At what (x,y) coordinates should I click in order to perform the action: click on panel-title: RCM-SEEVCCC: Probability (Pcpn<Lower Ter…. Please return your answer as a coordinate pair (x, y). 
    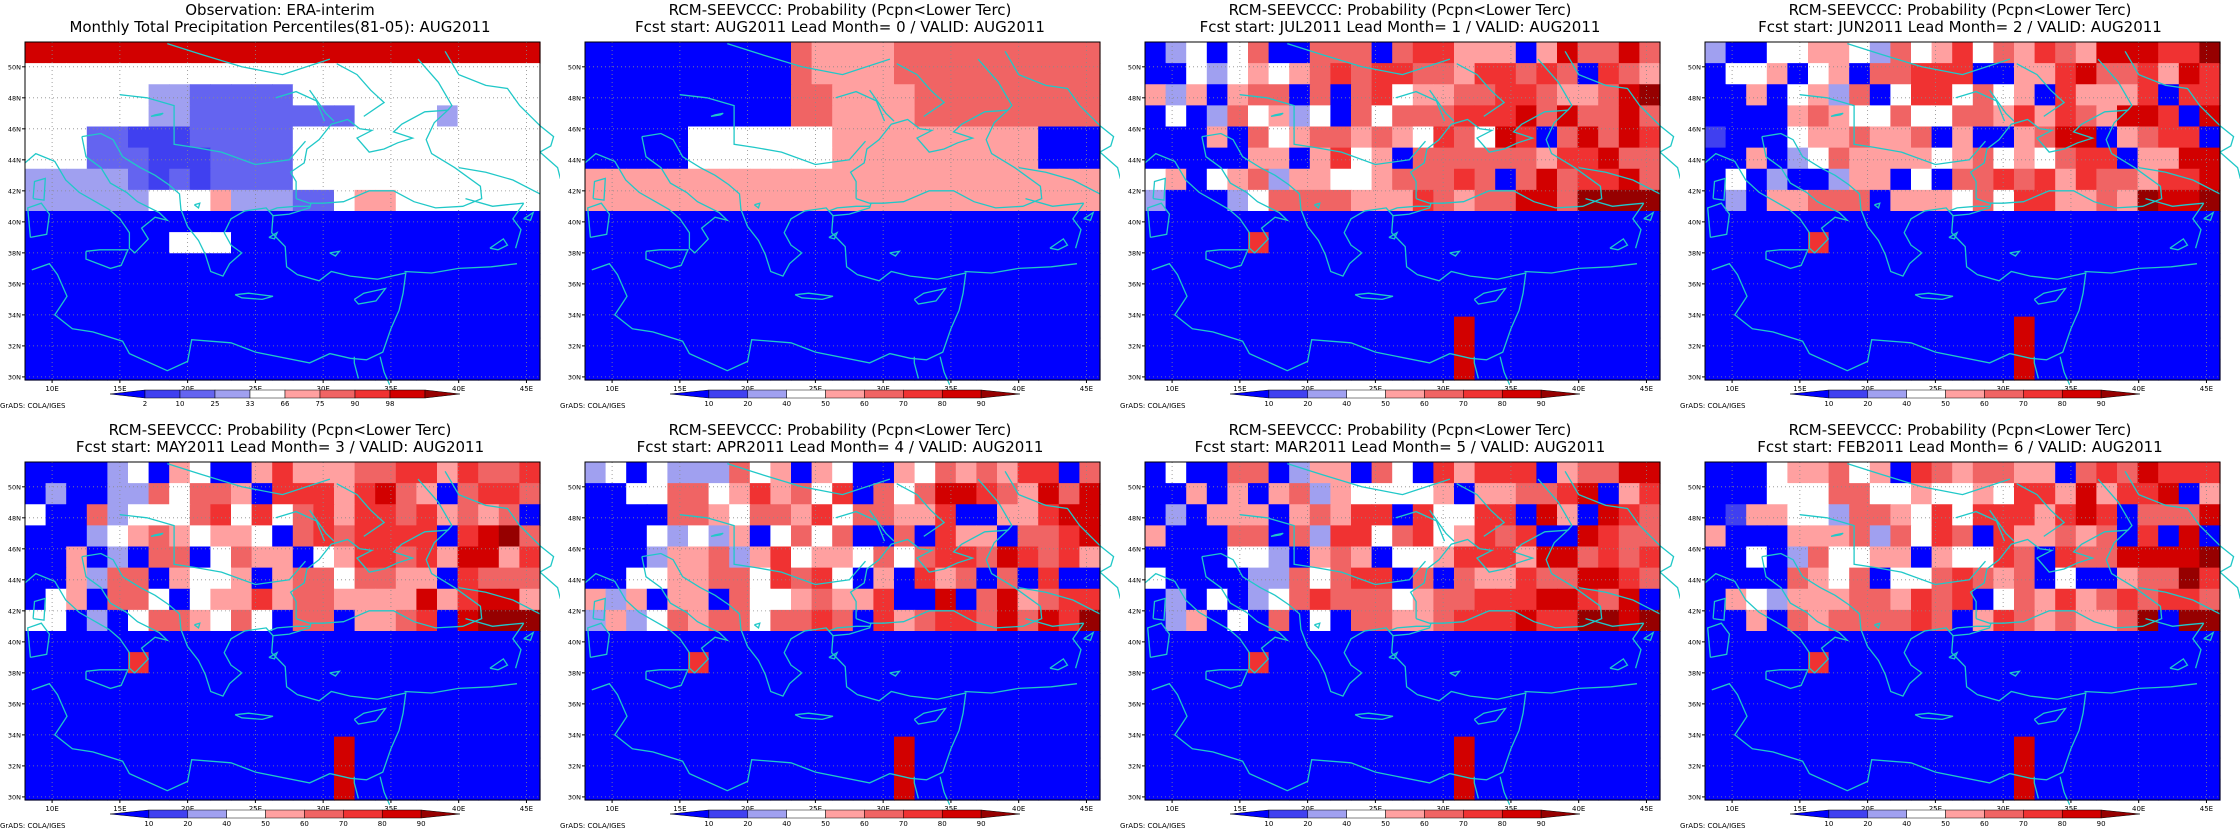
    Looking at the image, I should click on (280, 430).